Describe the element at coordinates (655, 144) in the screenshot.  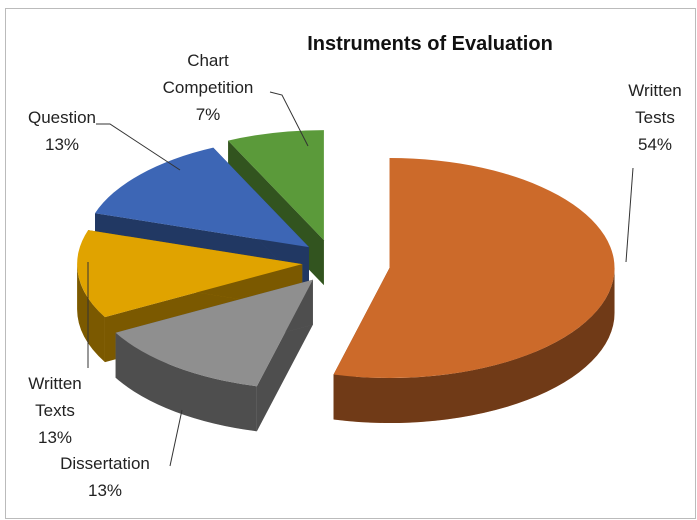
I see `value-label: 54%` at that location.